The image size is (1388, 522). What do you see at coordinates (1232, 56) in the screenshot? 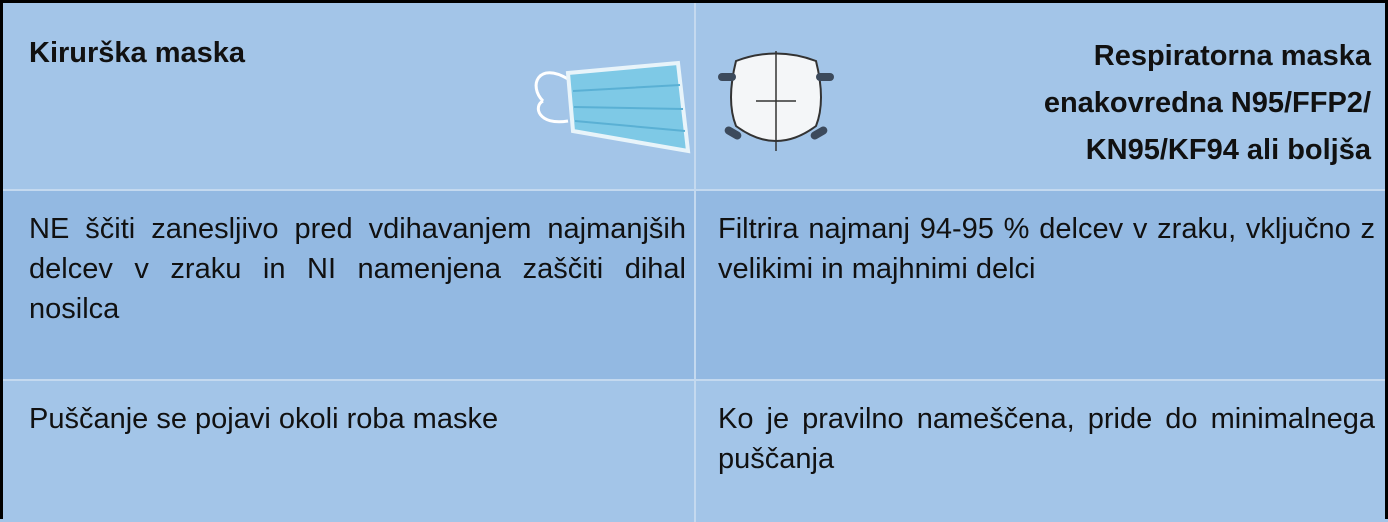
I see `header-line: Respiratorna maska` at bounding box center [1232, 56].